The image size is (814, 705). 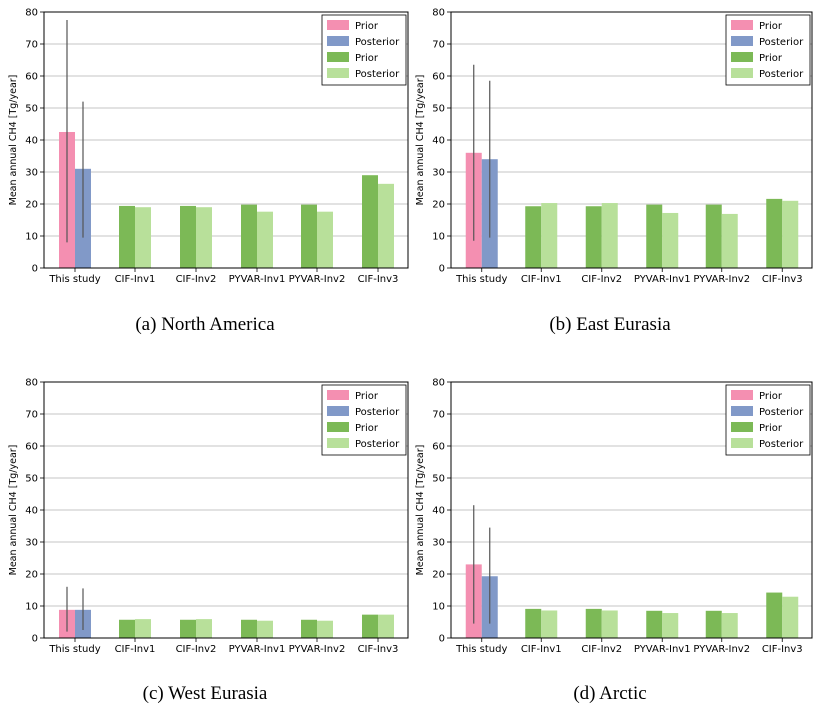 What do you see at coordinates (205, 324) in the screenshot?
I see `panel-caption: (a) North America` at bounding box center [205, 324].